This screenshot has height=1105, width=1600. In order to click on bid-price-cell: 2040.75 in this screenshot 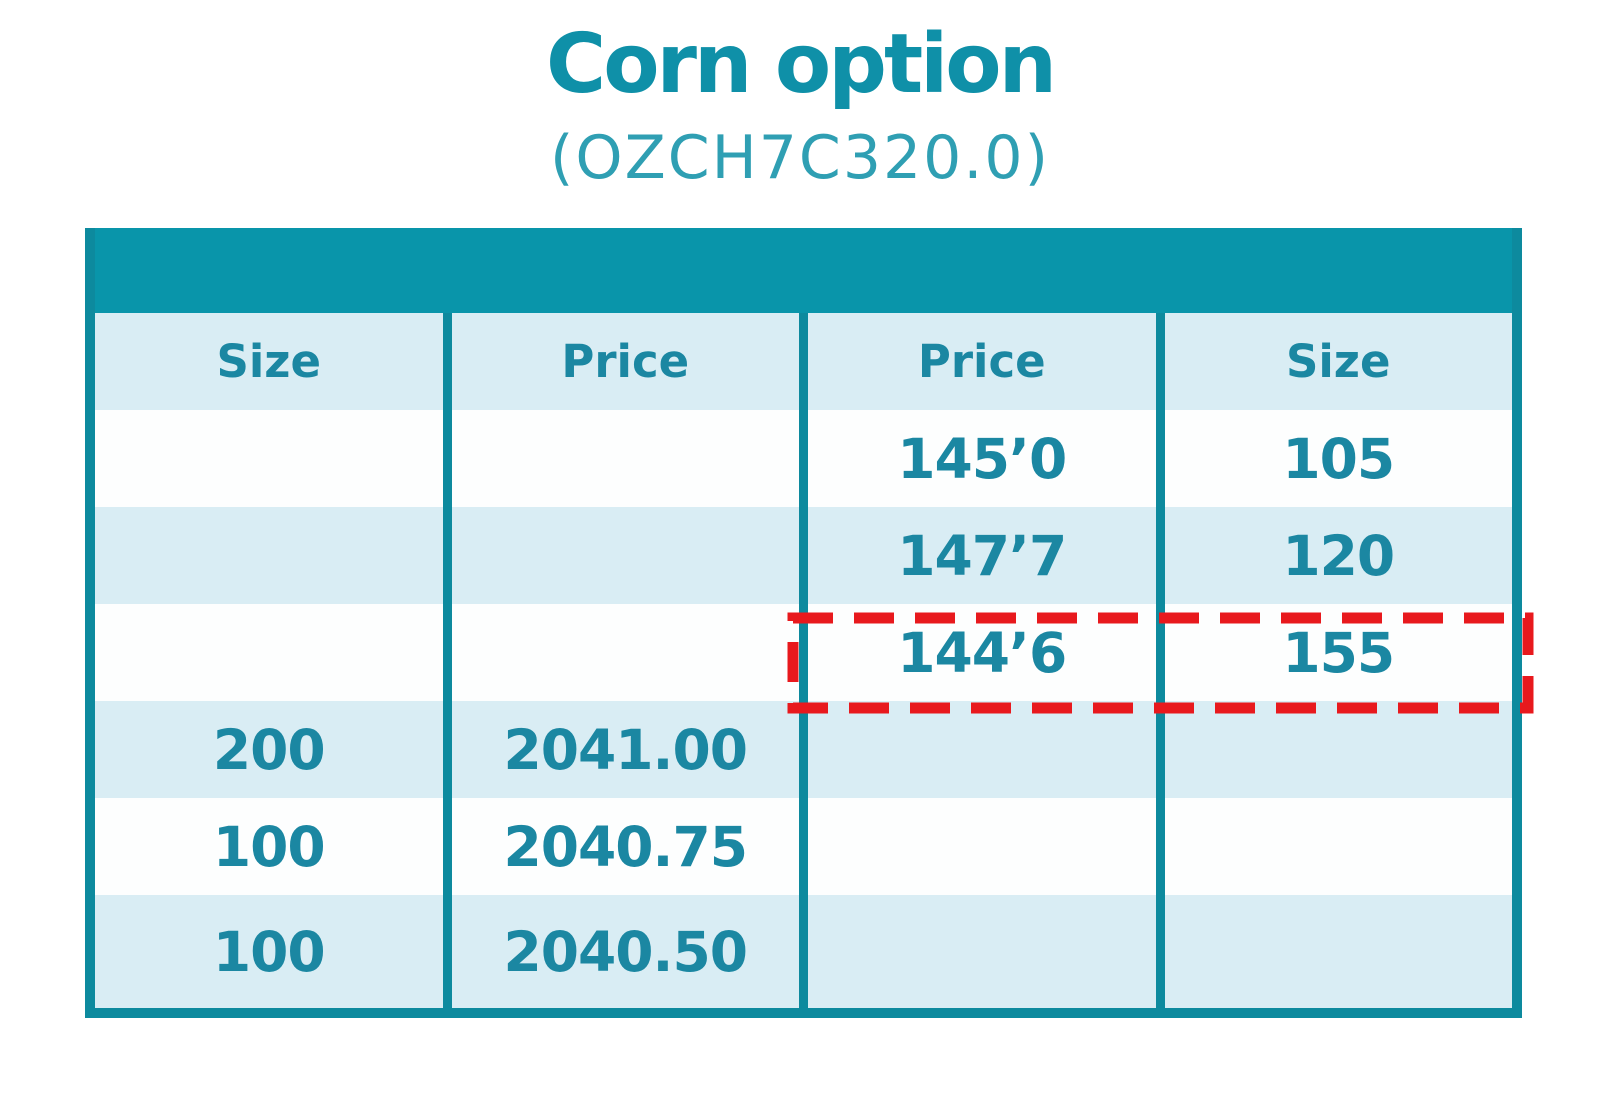, I will do `click(625, 846)`.